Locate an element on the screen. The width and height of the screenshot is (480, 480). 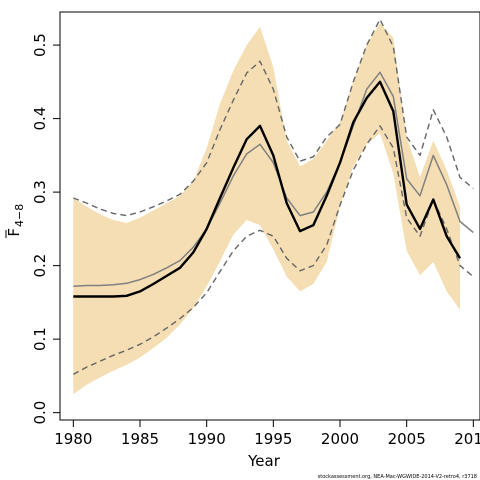
y-tick-label-group: 0.1 is located at coordinates (40, 339).